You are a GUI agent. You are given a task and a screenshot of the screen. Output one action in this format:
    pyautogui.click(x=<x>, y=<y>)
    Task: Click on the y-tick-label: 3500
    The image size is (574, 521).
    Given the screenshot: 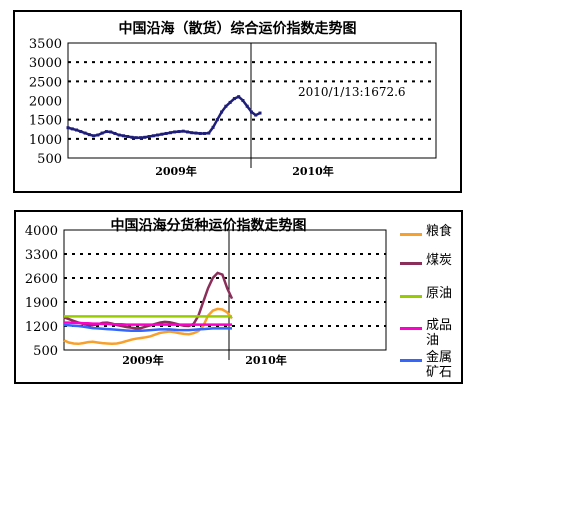 What is the action you would take?
    pyautogui.click(x=45, y=44)
    